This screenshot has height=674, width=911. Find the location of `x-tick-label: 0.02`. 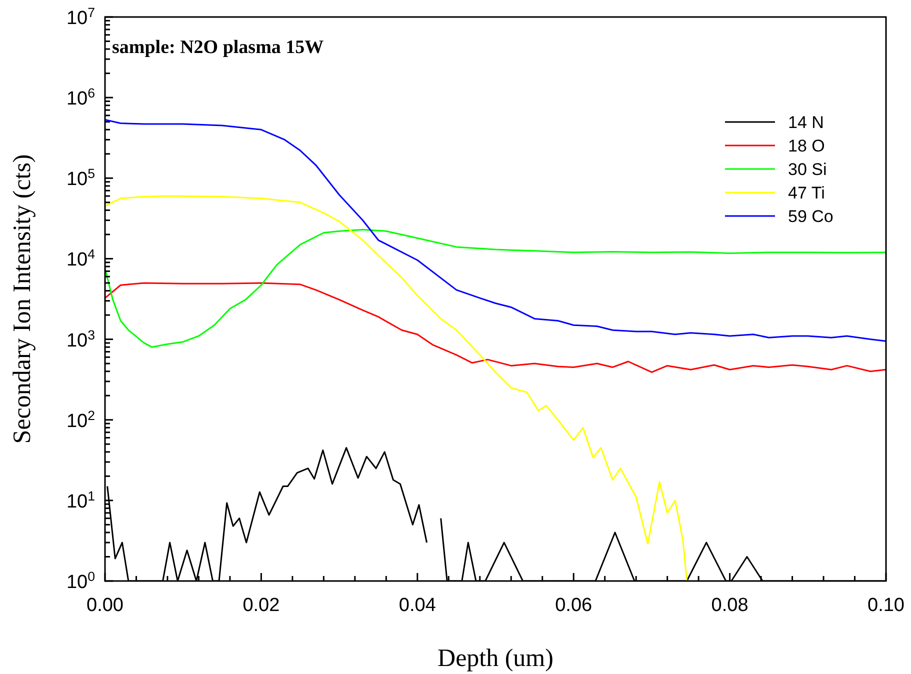

x-tick-label: 0.02 is located at coordinates (261, 605).